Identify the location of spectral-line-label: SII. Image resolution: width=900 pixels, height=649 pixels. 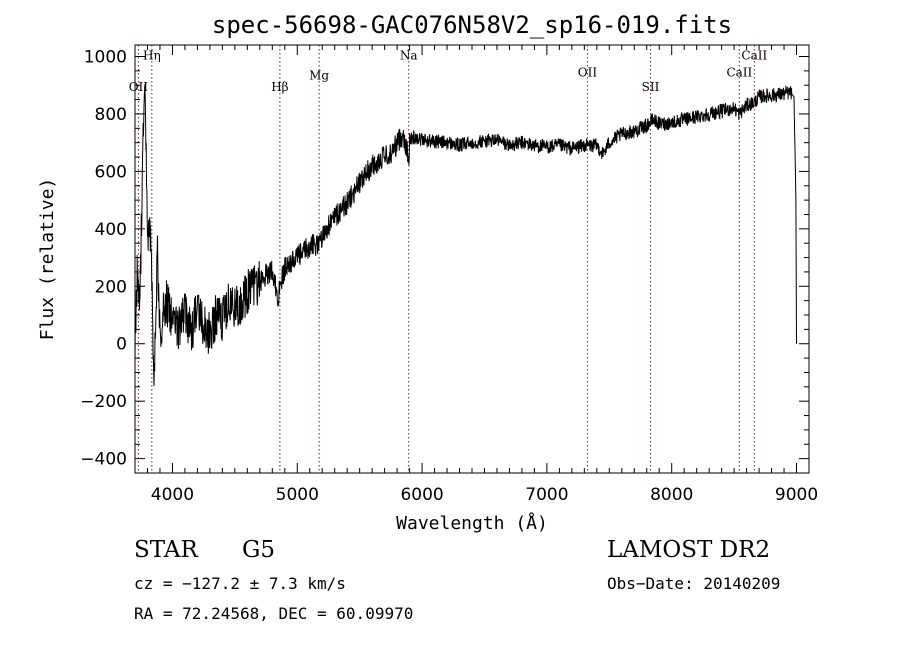
(651, 87).